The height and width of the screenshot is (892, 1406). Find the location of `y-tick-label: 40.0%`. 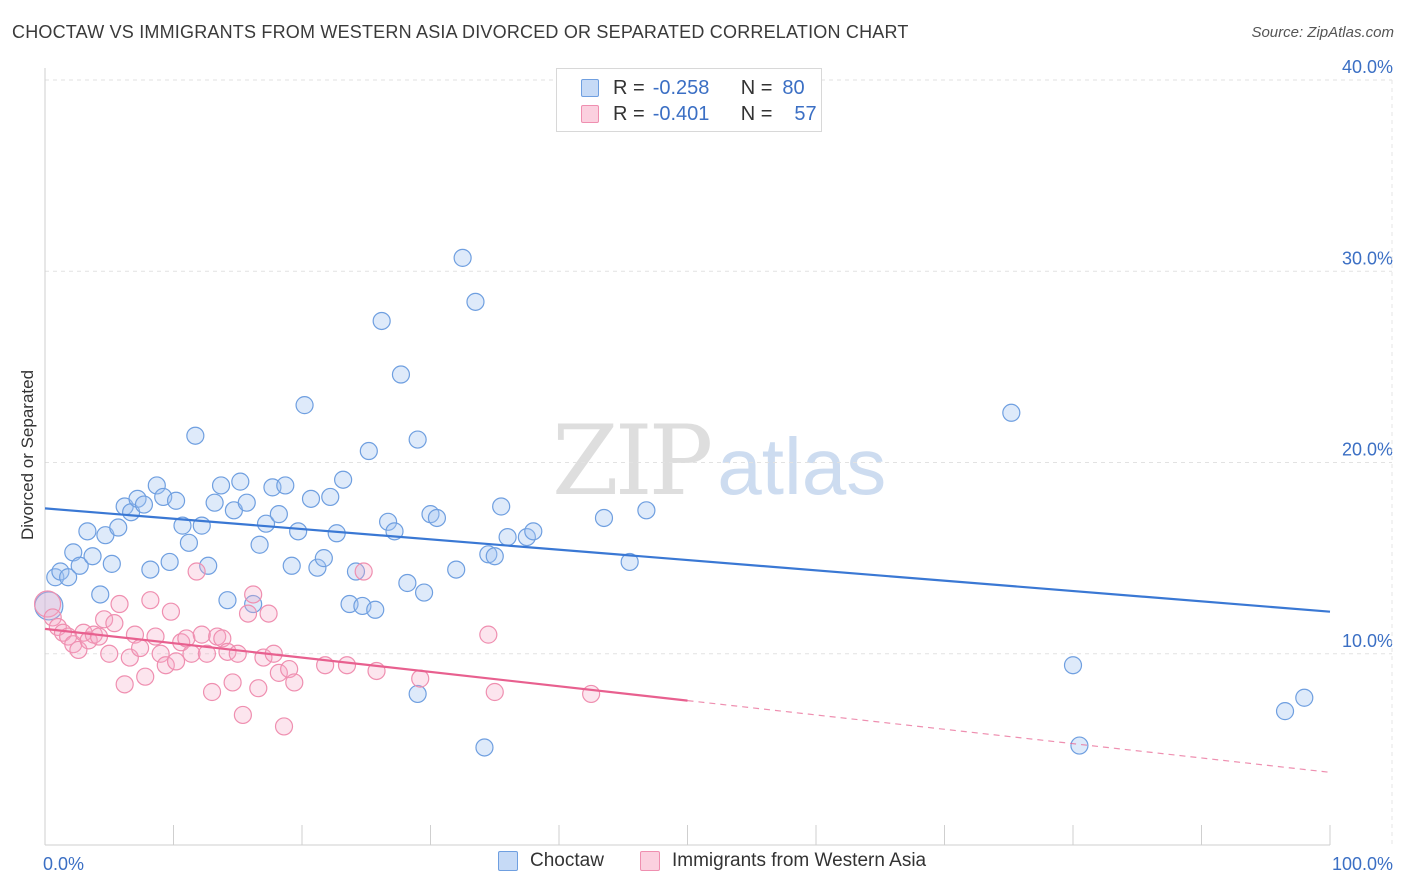

y-tick-label: 40.0% is located at coordinates (1367, 67).